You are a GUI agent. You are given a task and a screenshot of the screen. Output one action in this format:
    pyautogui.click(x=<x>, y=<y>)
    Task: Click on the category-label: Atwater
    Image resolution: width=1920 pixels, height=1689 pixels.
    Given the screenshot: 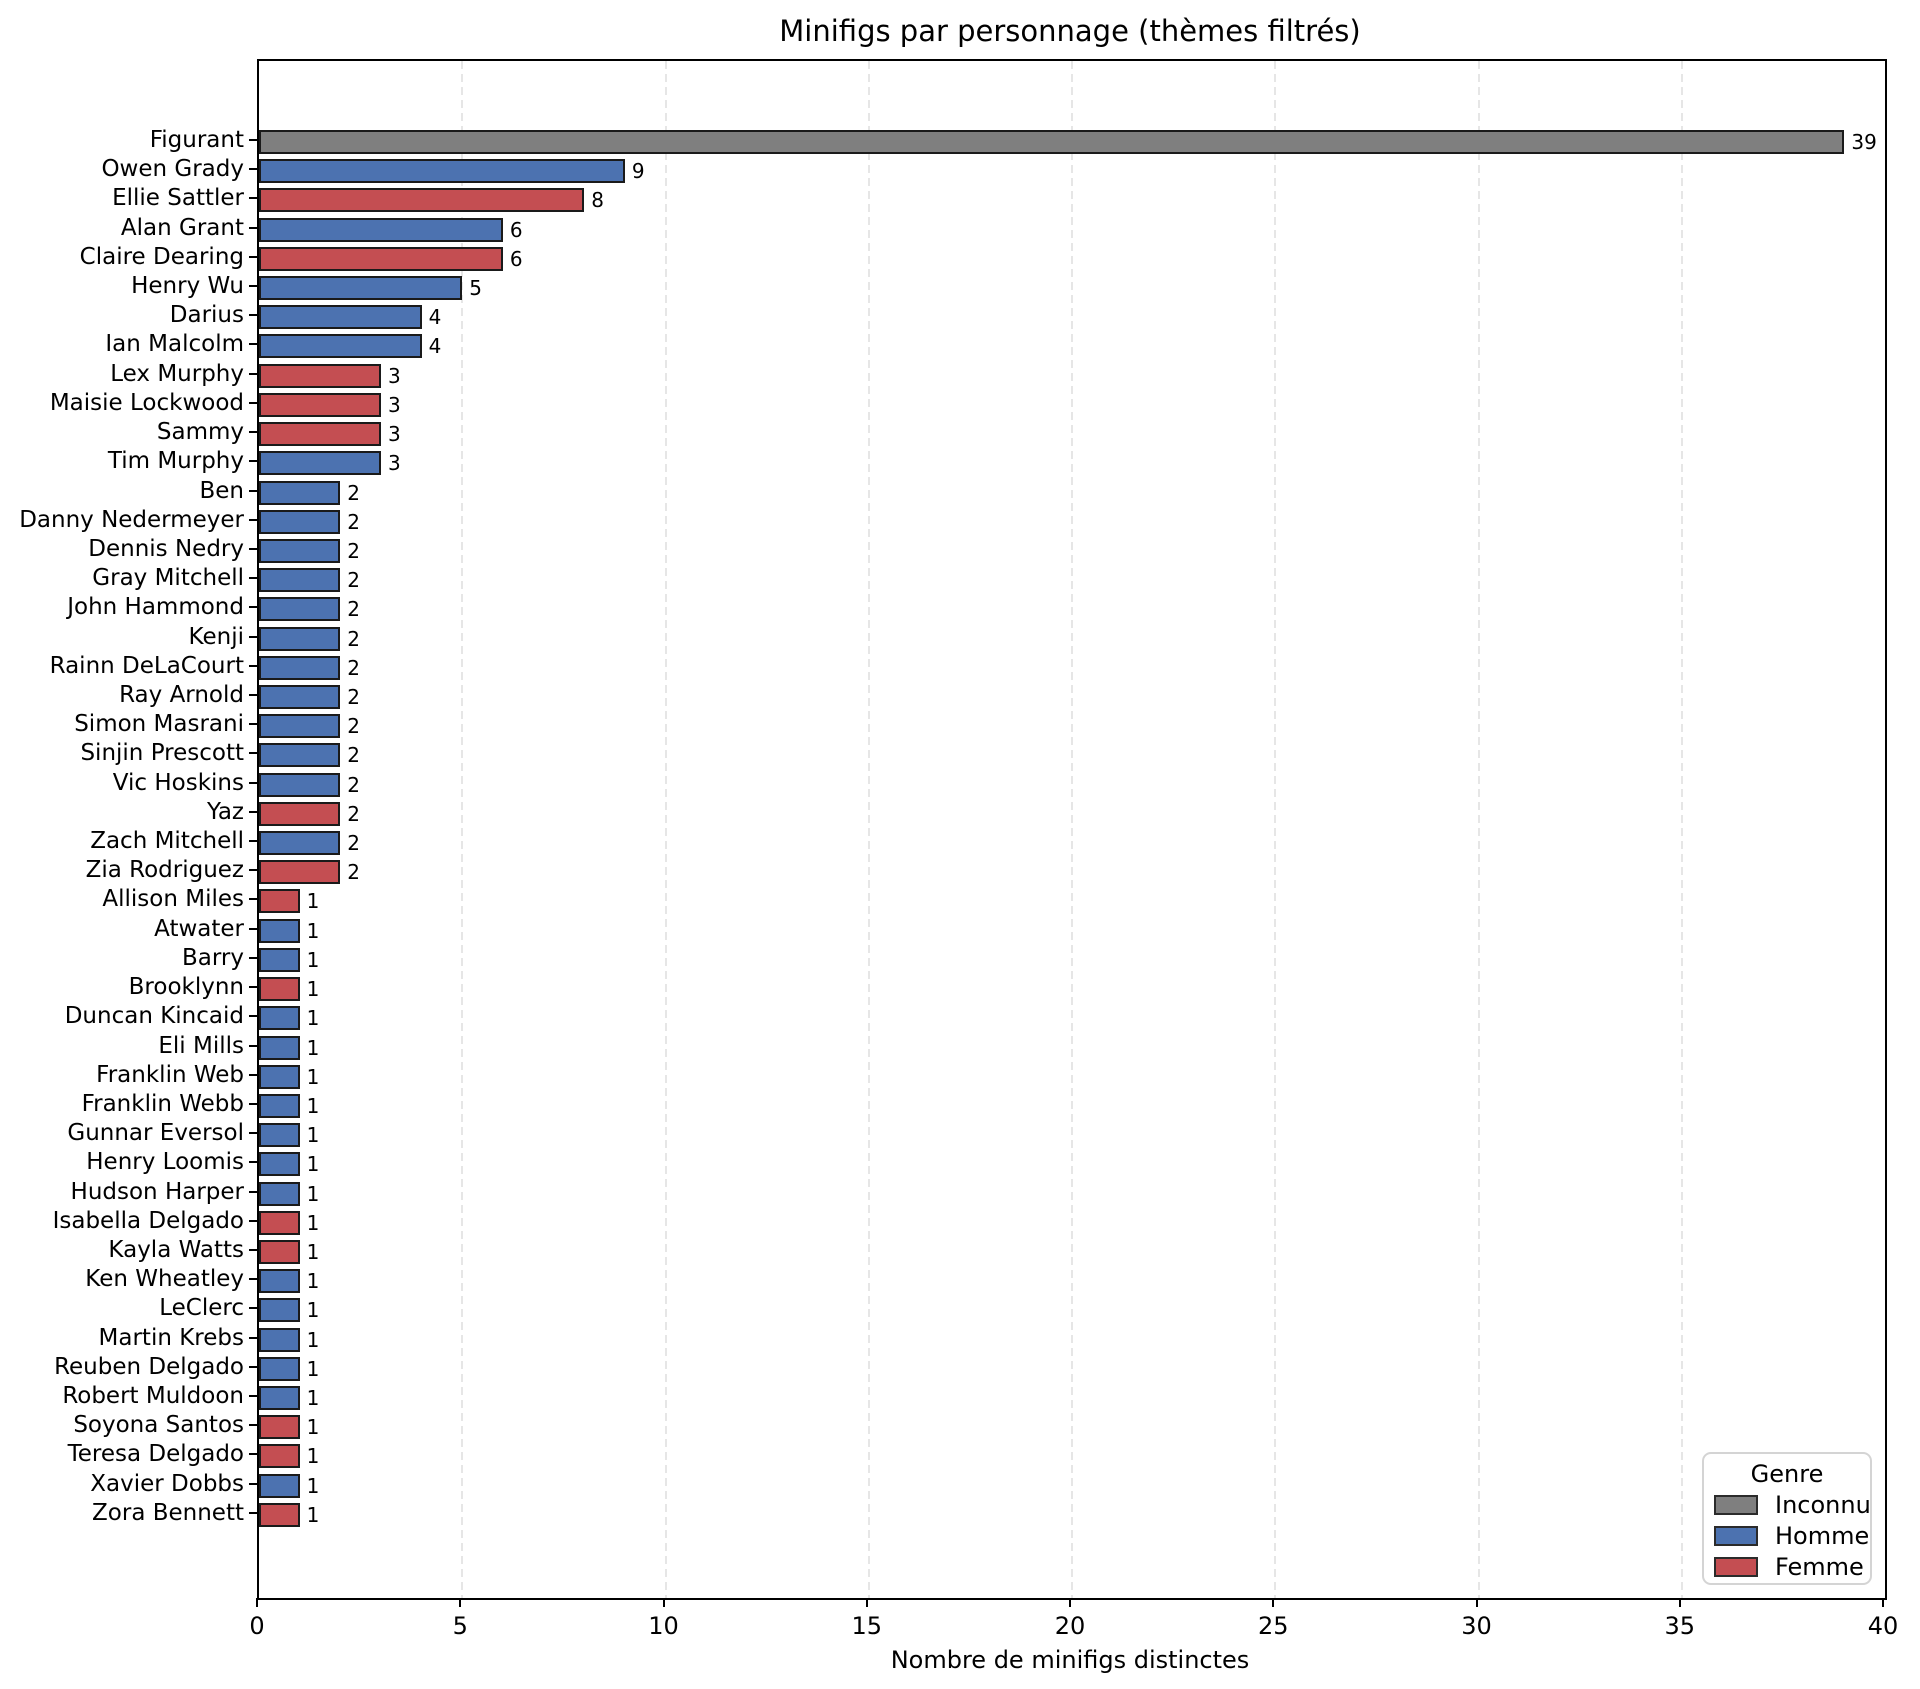 What is the action you would take?
    pyautogui.click(x=199, y=928)
    